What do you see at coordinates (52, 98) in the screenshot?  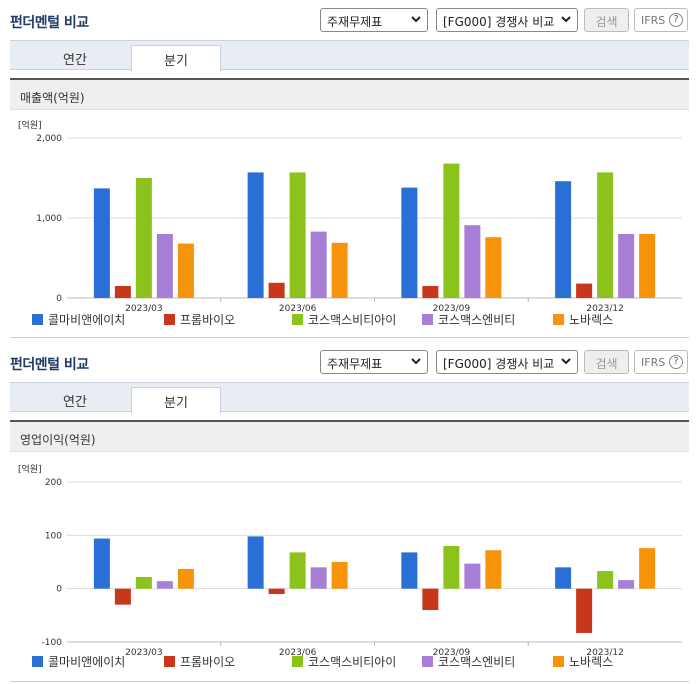 I see `chart-box-title: 매출액(억원)` at bounding box center [52, 98].